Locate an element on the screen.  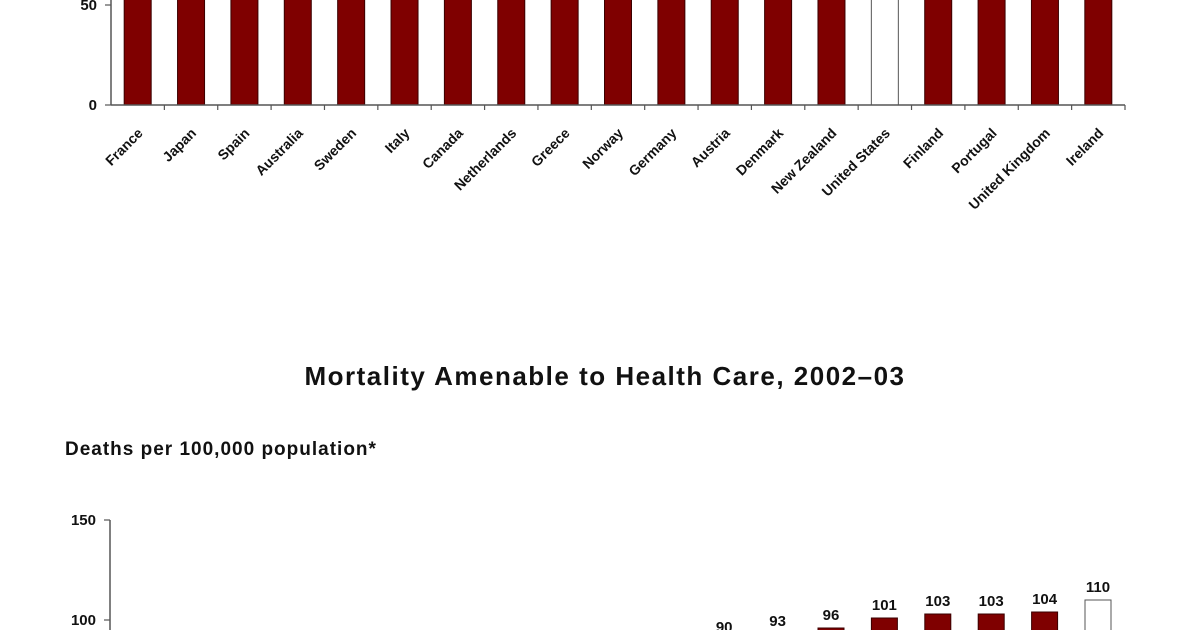
top-x-ticks is located at coordinates (644, 107).